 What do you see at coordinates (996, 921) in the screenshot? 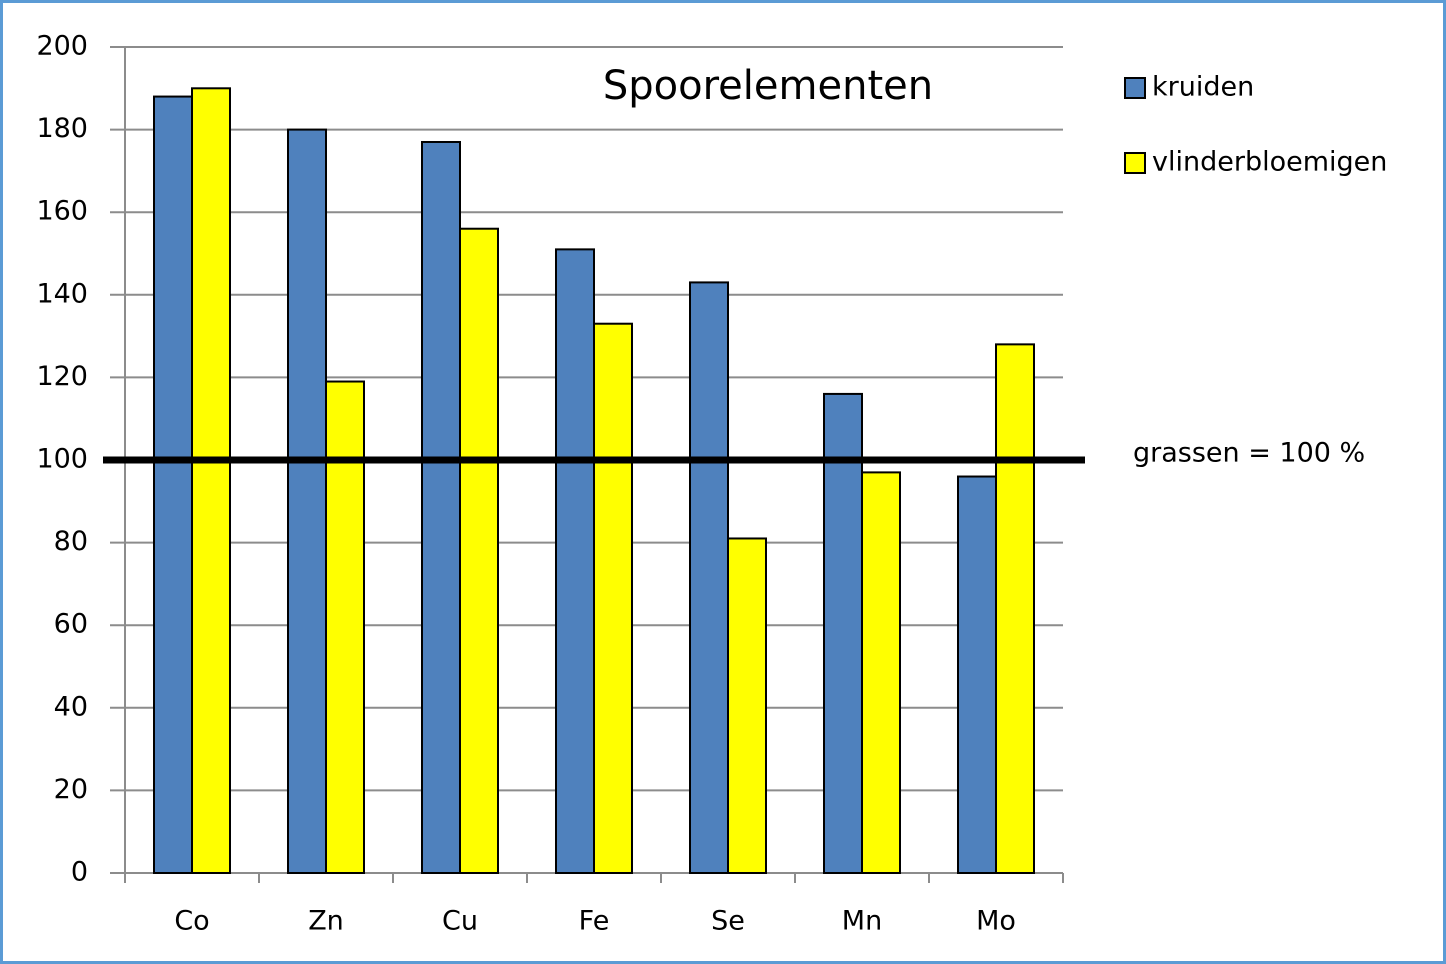
I see `x-tick-label: Mo` at bounding box center [996, 921].